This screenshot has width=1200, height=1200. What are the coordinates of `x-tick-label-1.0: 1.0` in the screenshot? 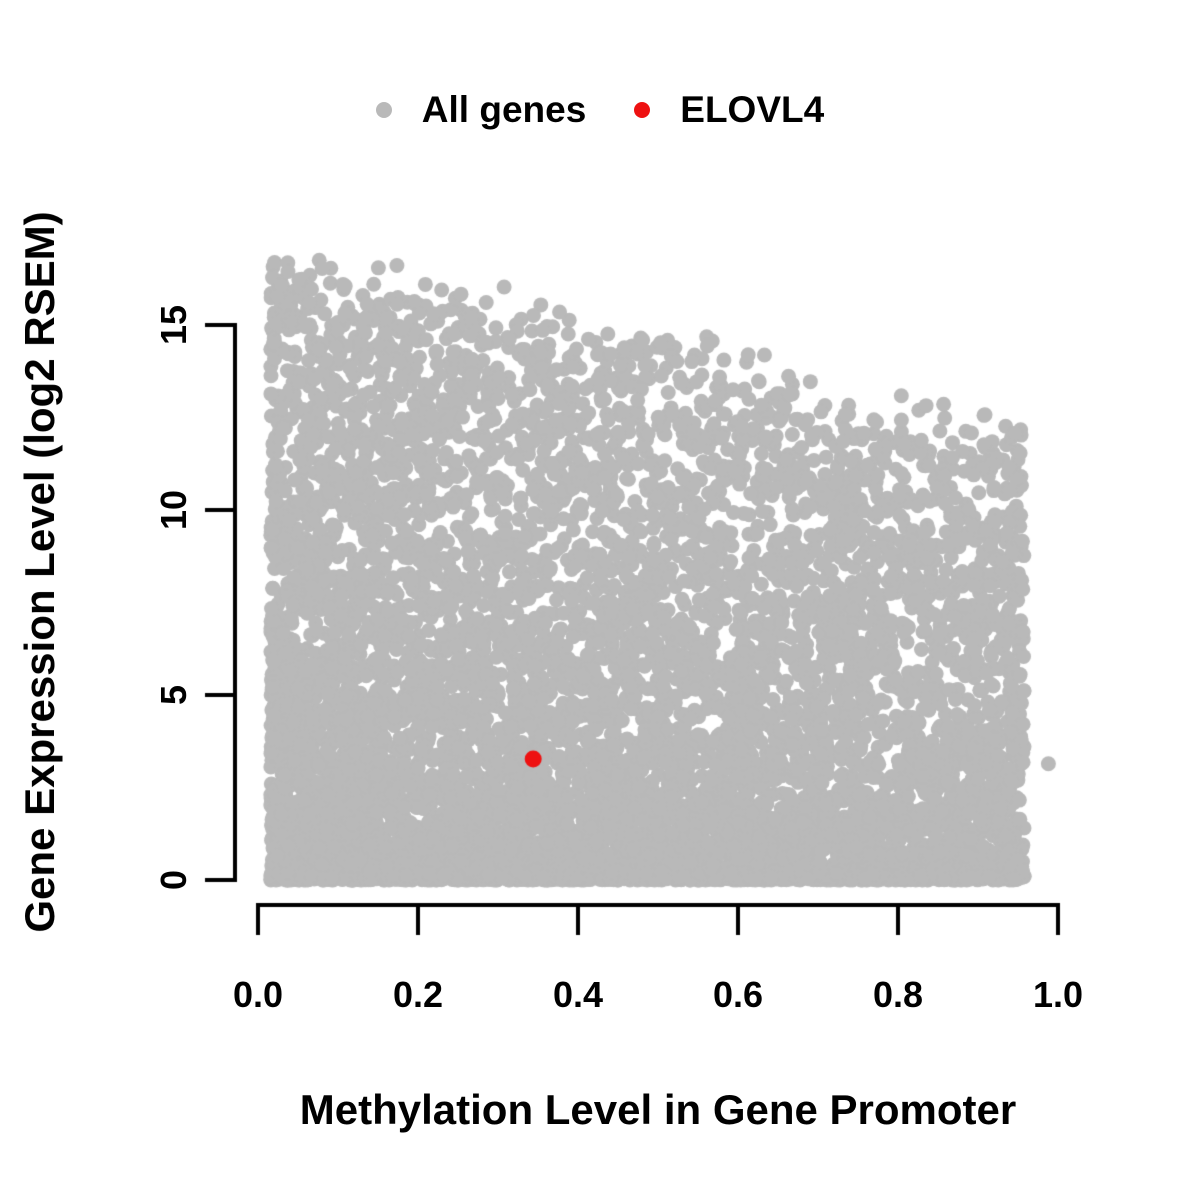 It's located at (1058, 994).